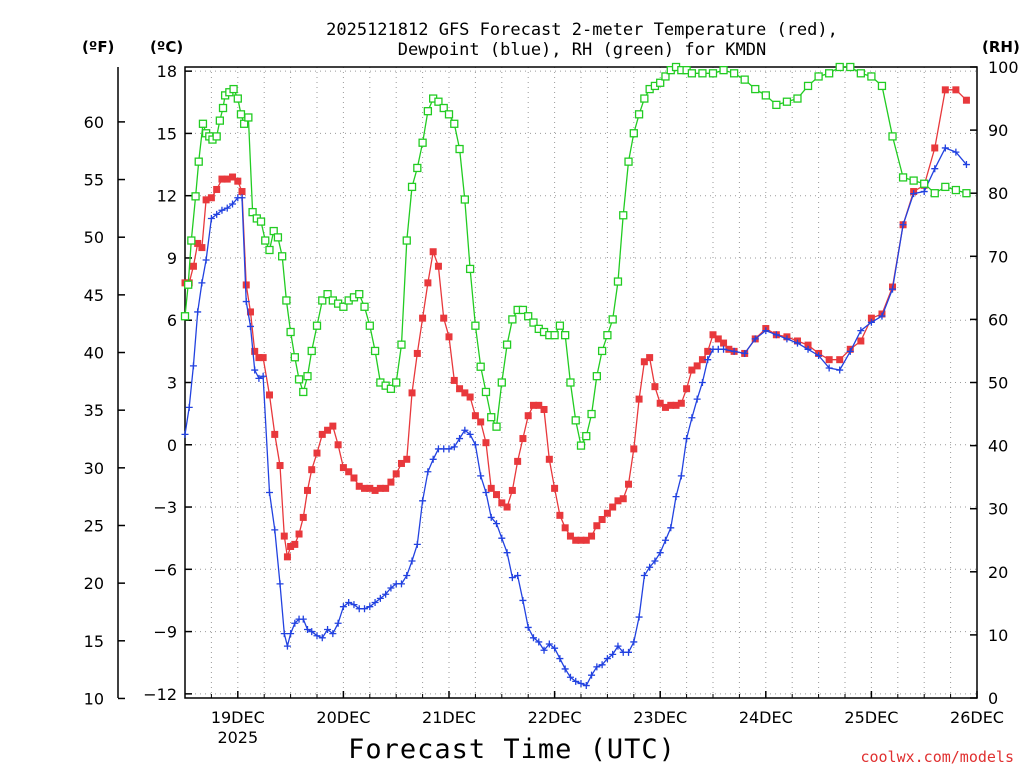 The image size is (1024, 768). What do you see at coordinates (94, 353) in the screenshot?
I see `fahrenheit-tick-label: 40` at bounding box center [94, 353].